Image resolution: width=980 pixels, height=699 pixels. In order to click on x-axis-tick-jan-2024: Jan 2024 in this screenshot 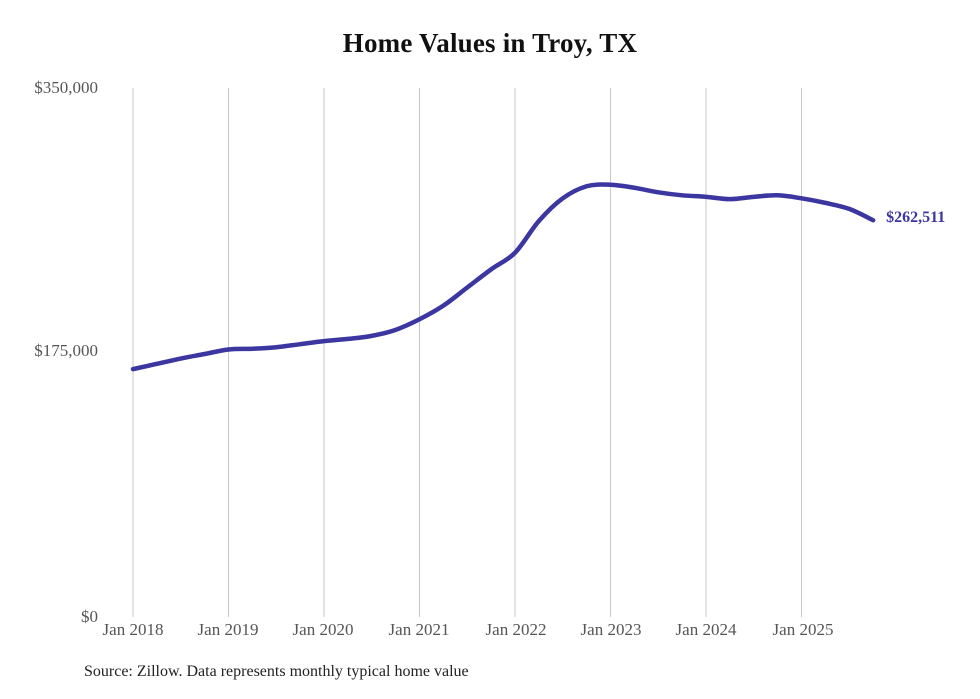, I will do `click(706, 629)`.